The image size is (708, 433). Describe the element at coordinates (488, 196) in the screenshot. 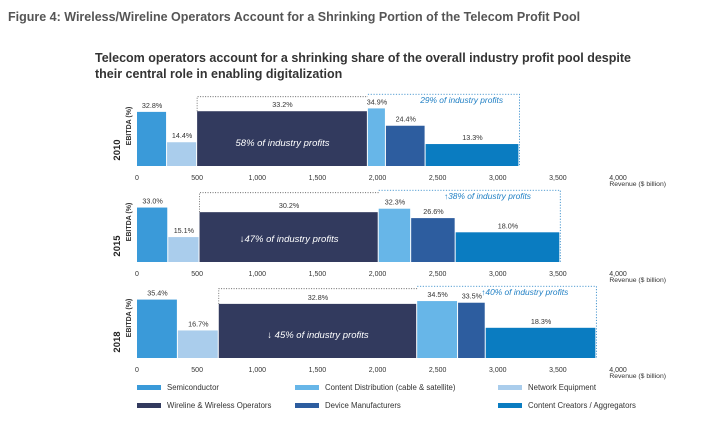

I see `other-share-label: ↑38% of industry profits` at that location.